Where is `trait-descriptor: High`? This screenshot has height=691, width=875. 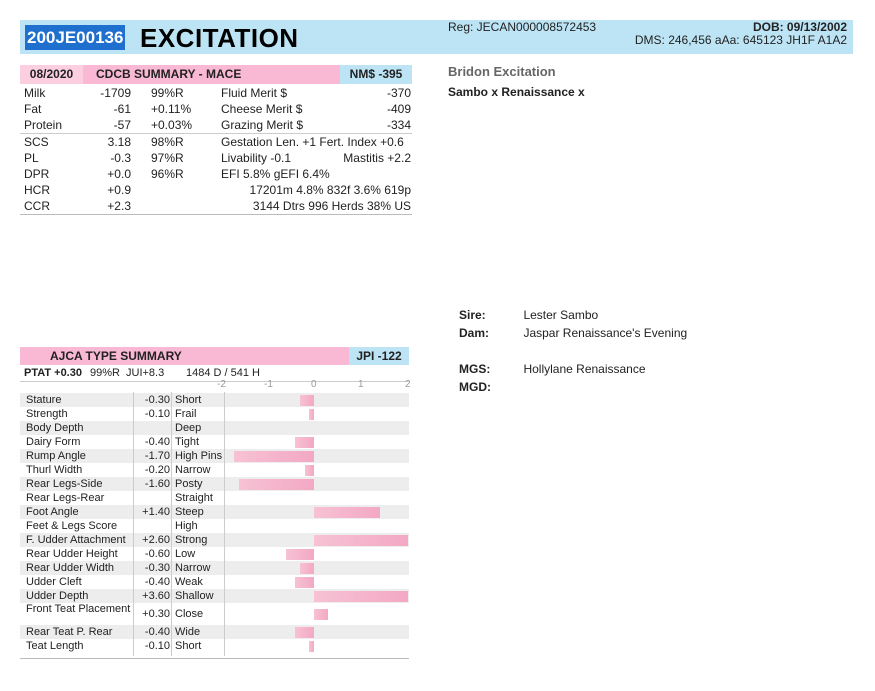
trait-descriptor: High is located at coordinates (186, 526).